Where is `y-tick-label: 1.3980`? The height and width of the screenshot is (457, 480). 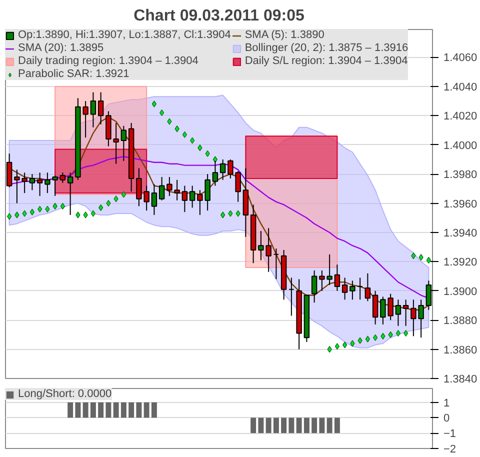
y-tick-label: 1.3980 is located at coordinates (461, 175).